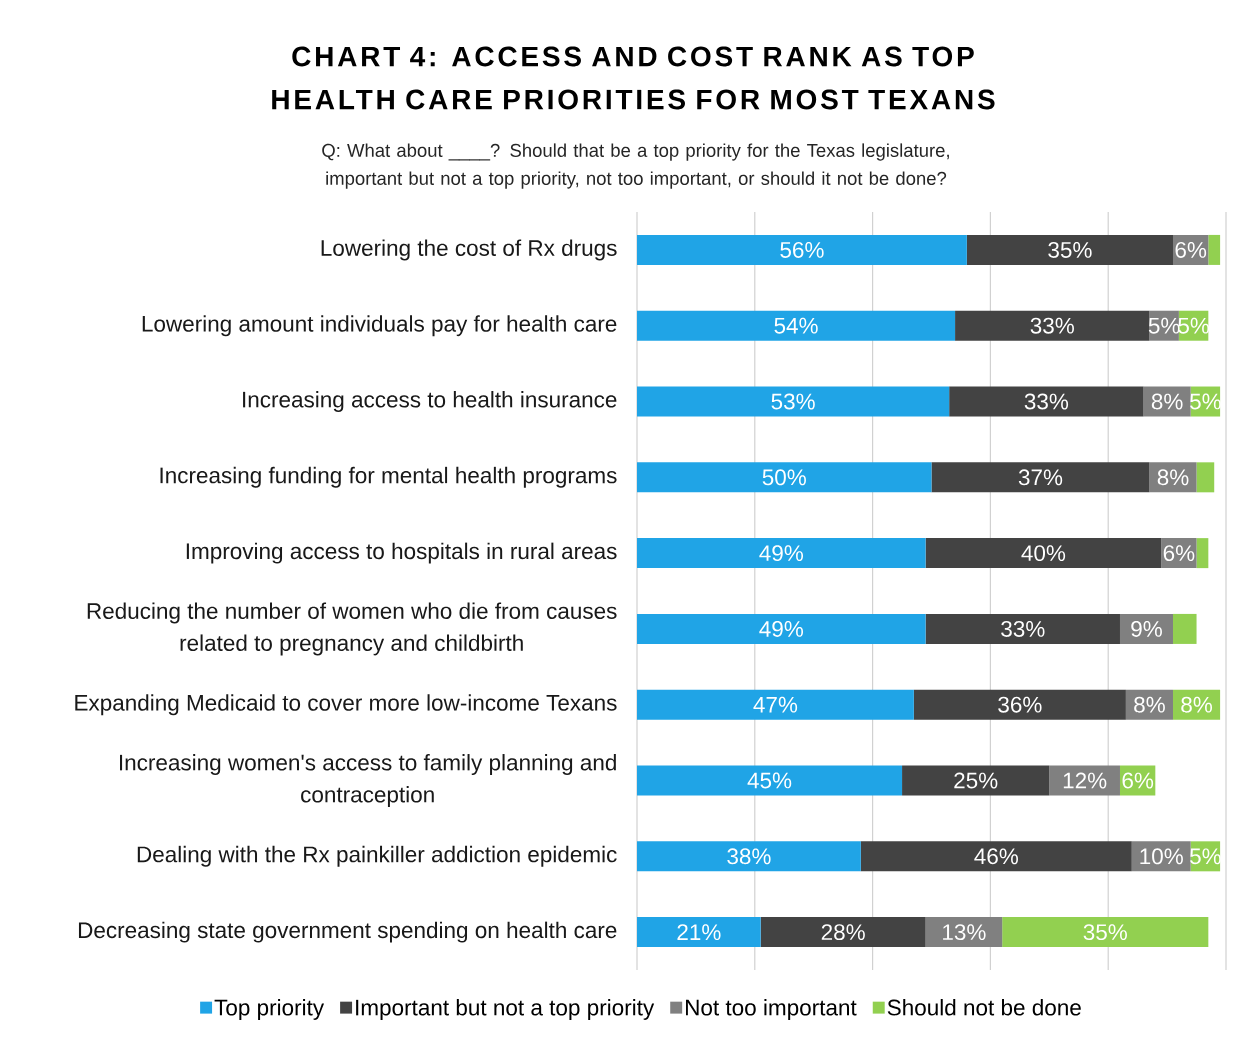 This screenshot has width=1251, height=1053. Describe the element at coordinates (269, 1009) in the screenshot. I see `legend-label: Top priority` at that location.